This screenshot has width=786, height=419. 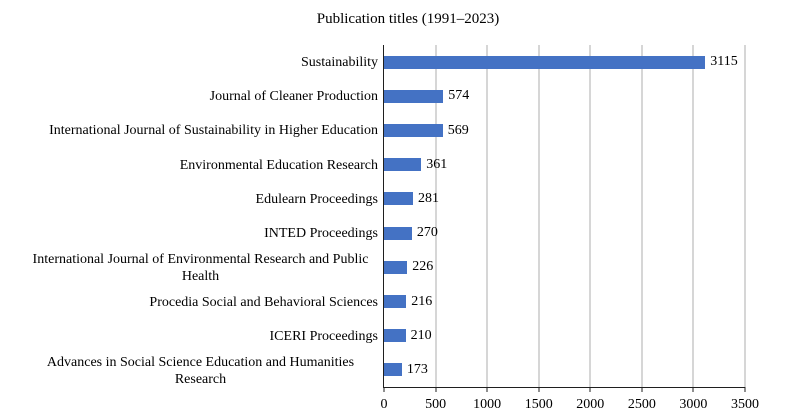 What do you see at coordinates (189, 234) in the screenshot?
I see `category-label: INTED Proceedings` at bounding box center [189, 234].